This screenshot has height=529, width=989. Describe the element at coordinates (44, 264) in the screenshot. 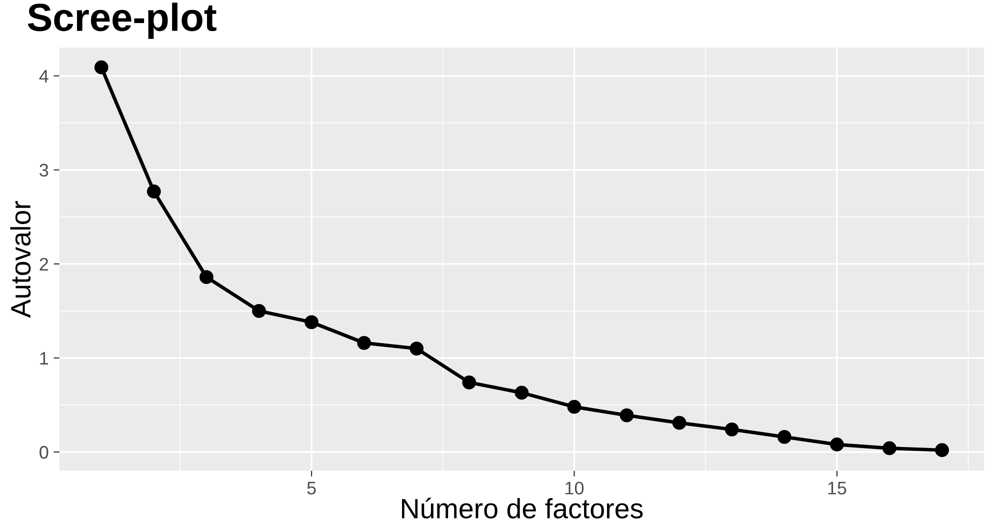

I see `y-tick-label: 2` at that location.